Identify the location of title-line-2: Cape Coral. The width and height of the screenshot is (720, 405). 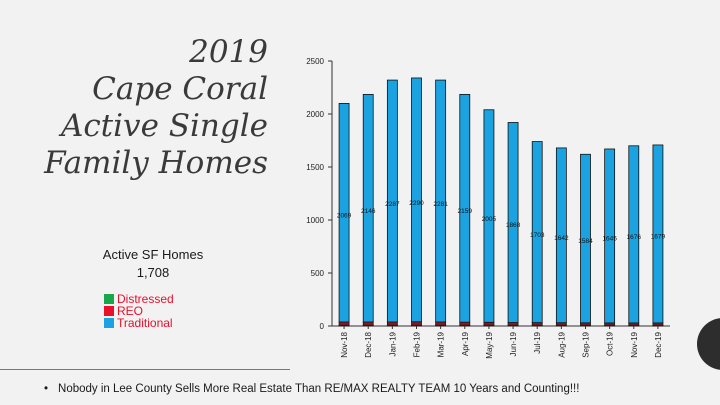
(180, 89).